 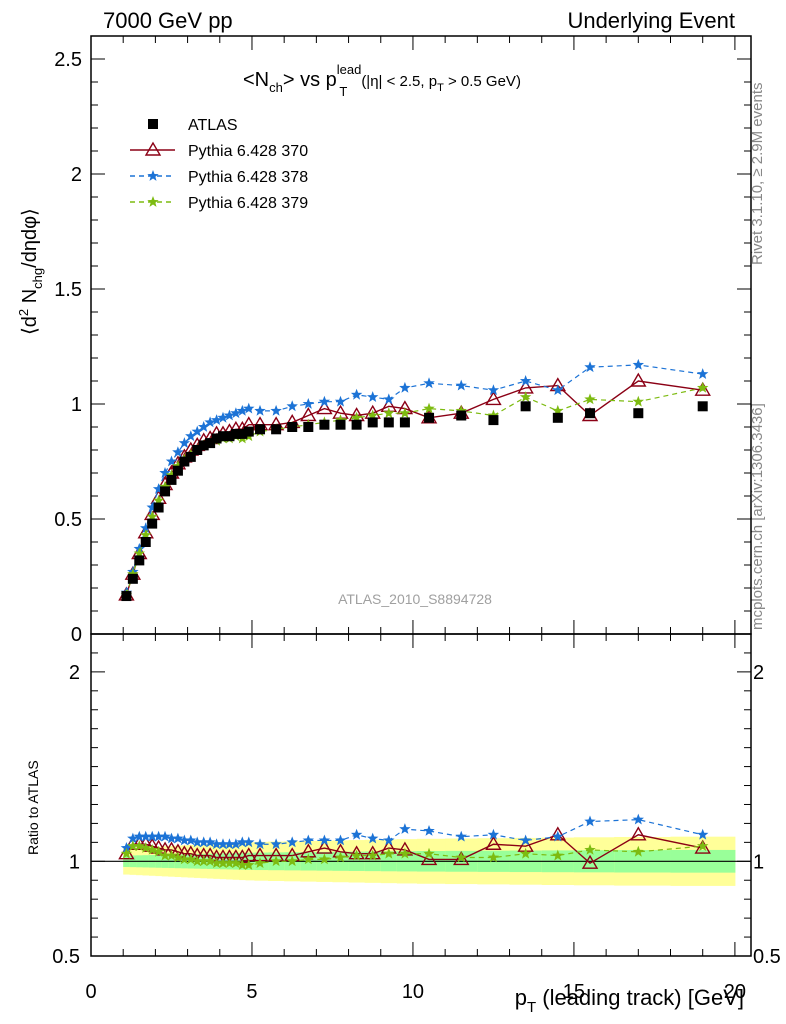 I want to click on x-tick-label: 5, so click(x=251, y=992).